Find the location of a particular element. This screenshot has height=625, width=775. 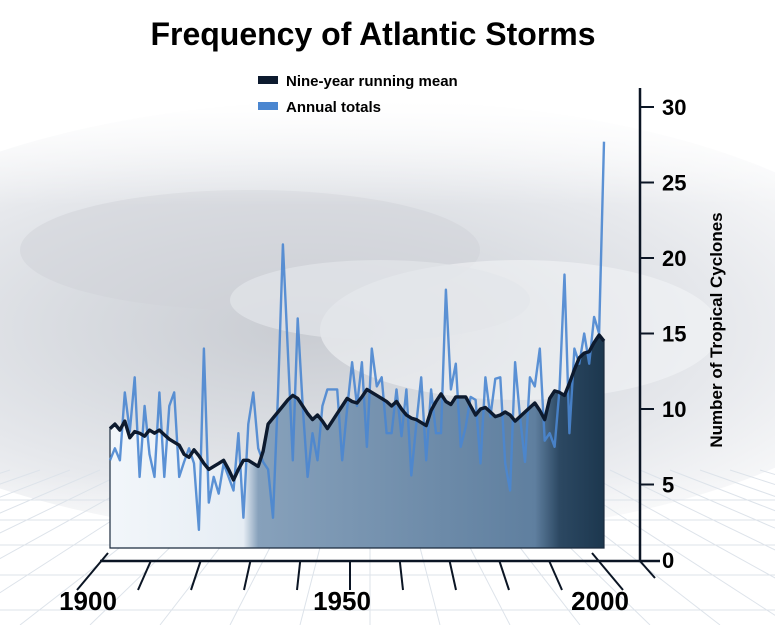

y-tick-label: 25 is located at coordinates (674, 183).